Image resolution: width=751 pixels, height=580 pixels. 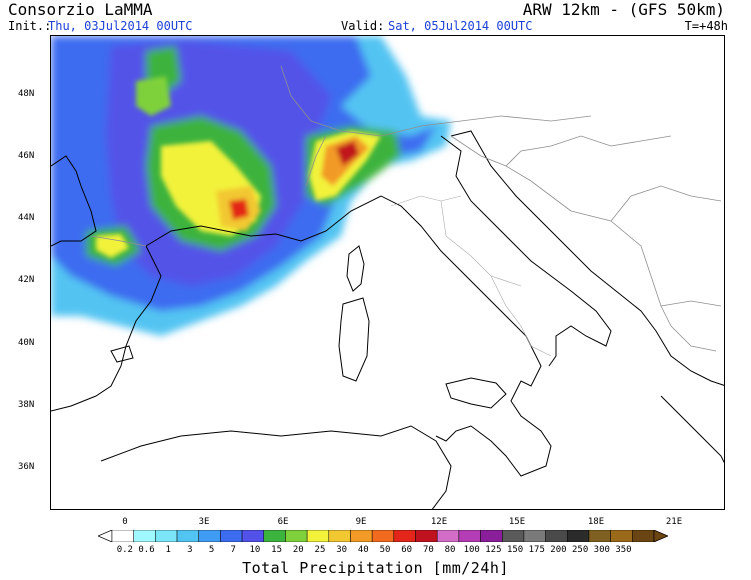 I want to click on lat-label: 40N, so click(x=26, y=343).